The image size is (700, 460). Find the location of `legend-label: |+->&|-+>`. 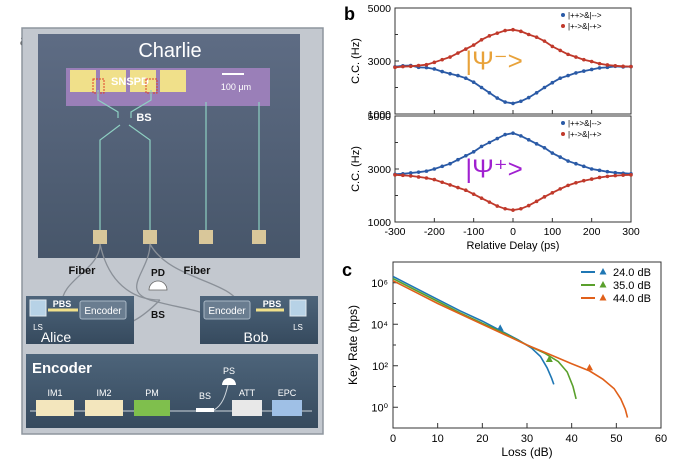

legend-label: |+->&|-+> is located at coordinates (585, 26).